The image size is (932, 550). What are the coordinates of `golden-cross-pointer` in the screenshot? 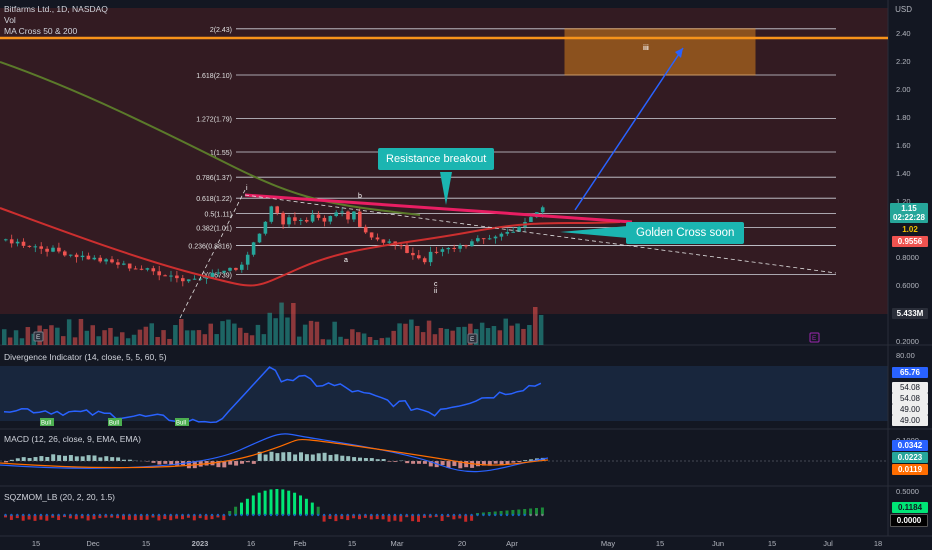 It's located at (594, 232).